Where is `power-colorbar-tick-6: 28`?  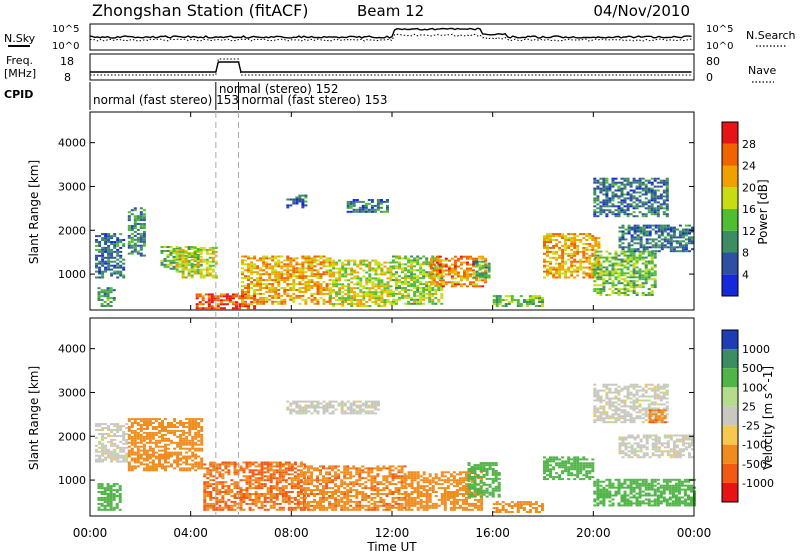
power-colorbar-tick-6: 28 is located at coordinates (749, 144).